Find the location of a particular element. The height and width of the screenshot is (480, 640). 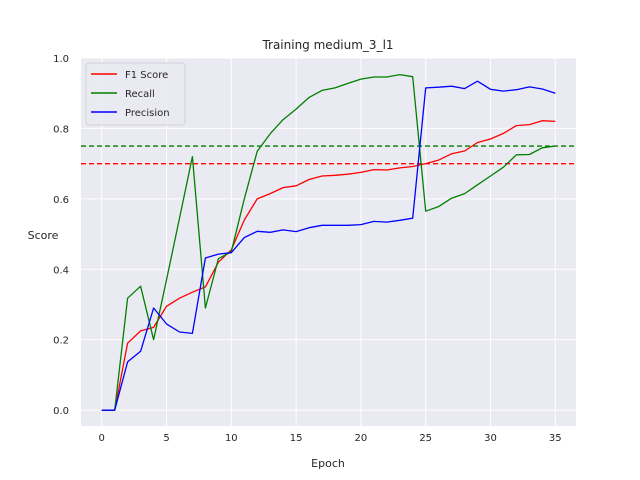

x-axis-label: Epoch is located at coordinates (328, 463).